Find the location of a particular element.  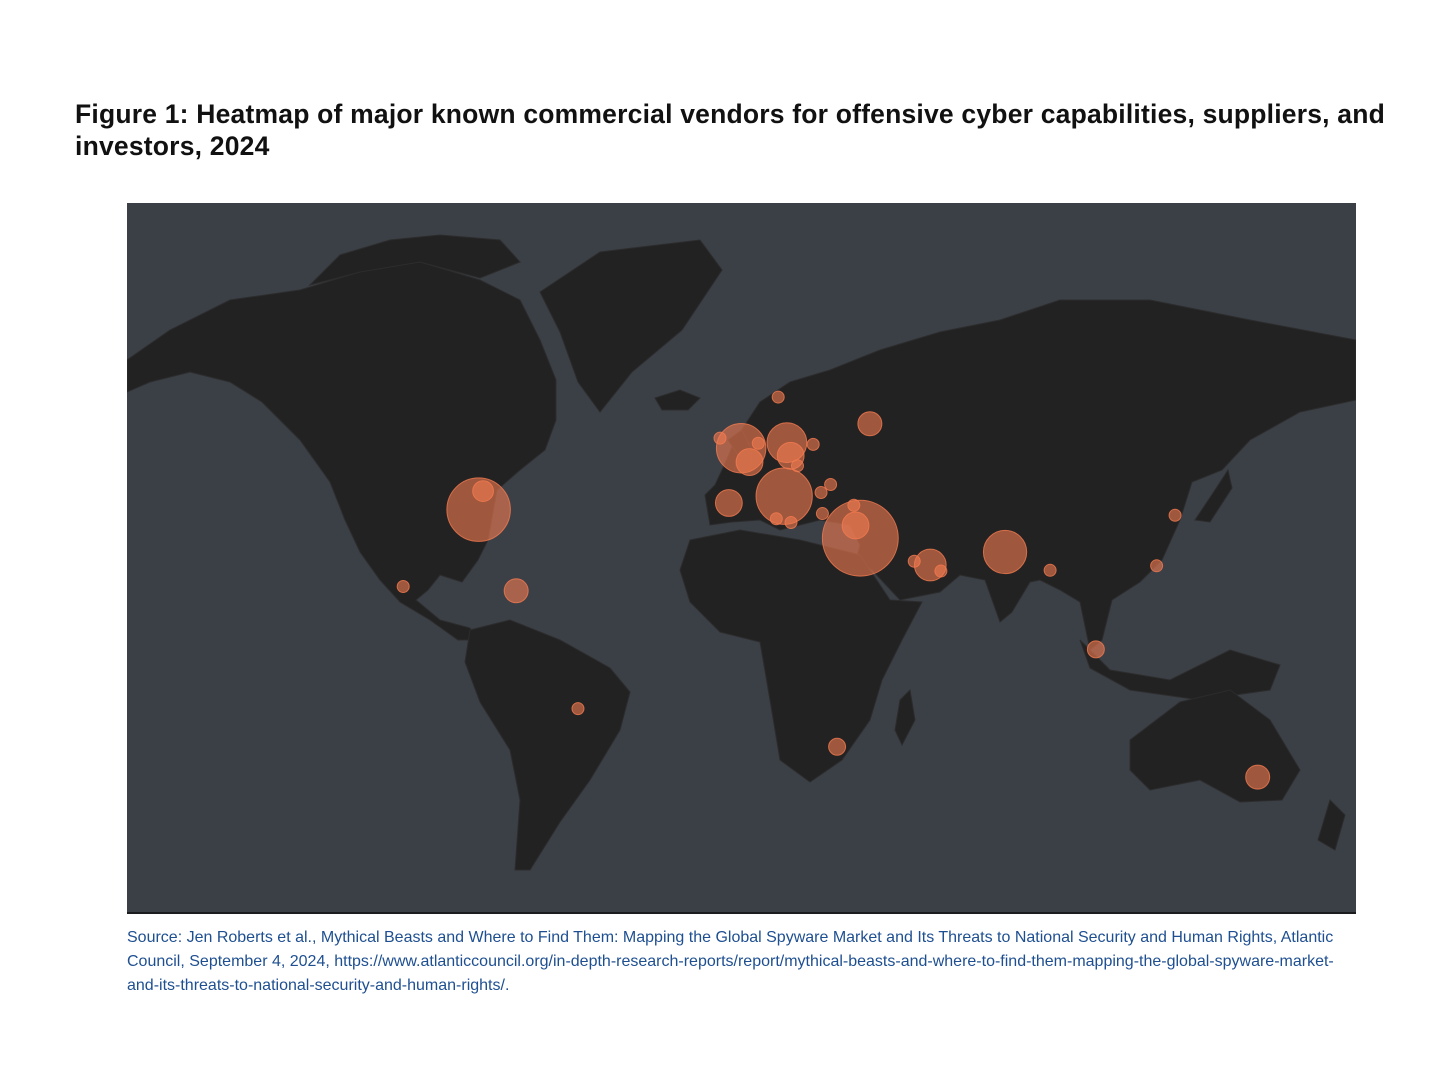

greenland is located at coordinates (631, 326).